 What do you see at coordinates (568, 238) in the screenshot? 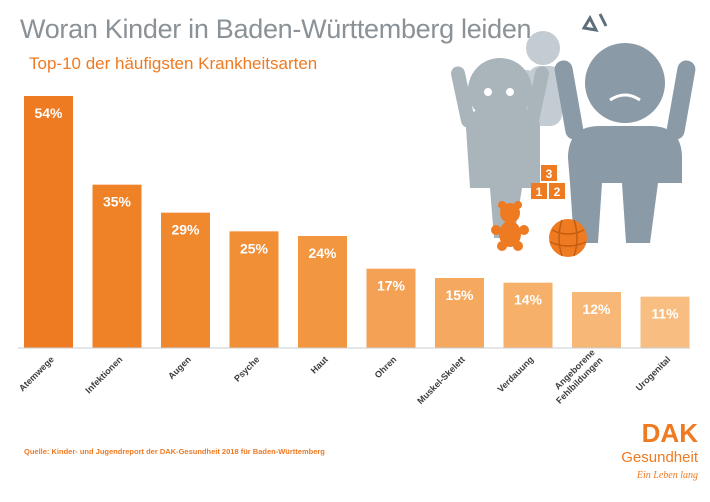
I see `ball-icon` at bounding box center [568, 238].